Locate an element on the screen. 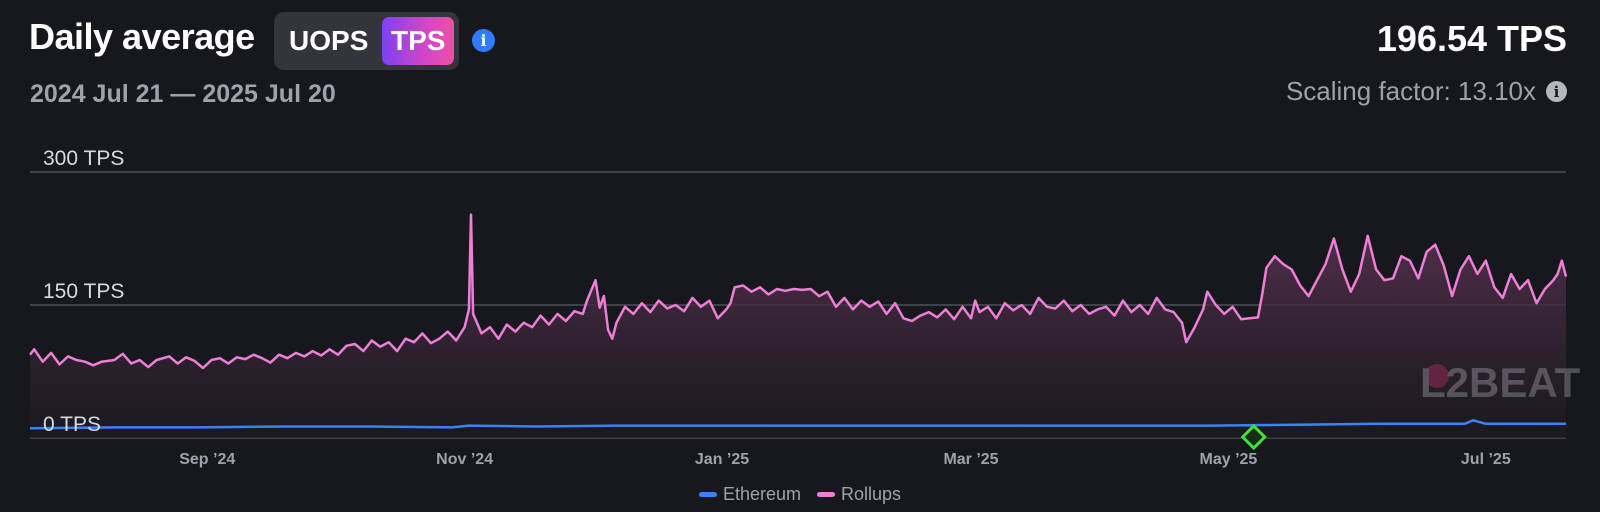 This screenshot has width=1600, height=512. legend-ethereum: Ethereum is located at coordinates (749, 494).